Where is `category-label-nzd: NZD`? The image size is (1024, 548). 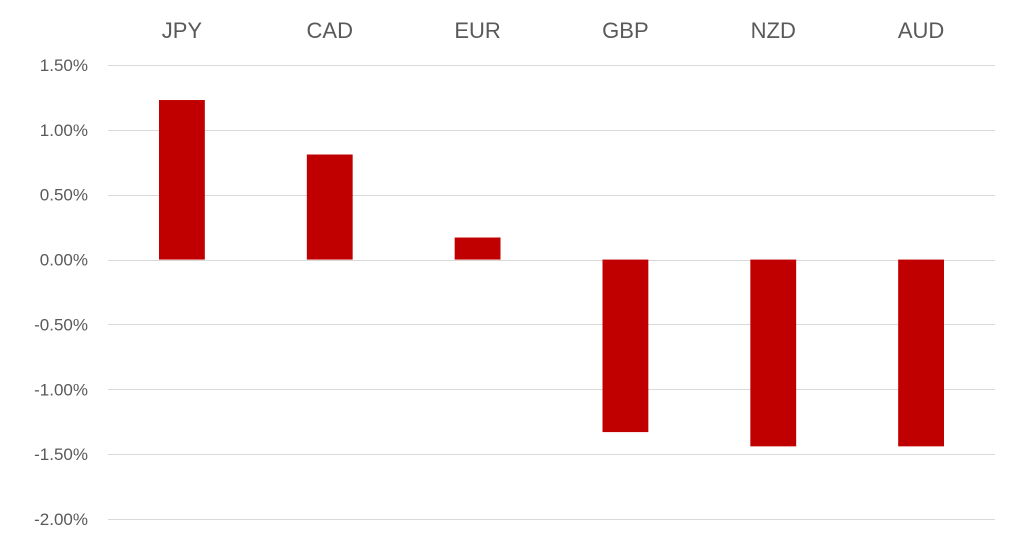 category-label-nzd: NZD is located at coordinates (773, 30).